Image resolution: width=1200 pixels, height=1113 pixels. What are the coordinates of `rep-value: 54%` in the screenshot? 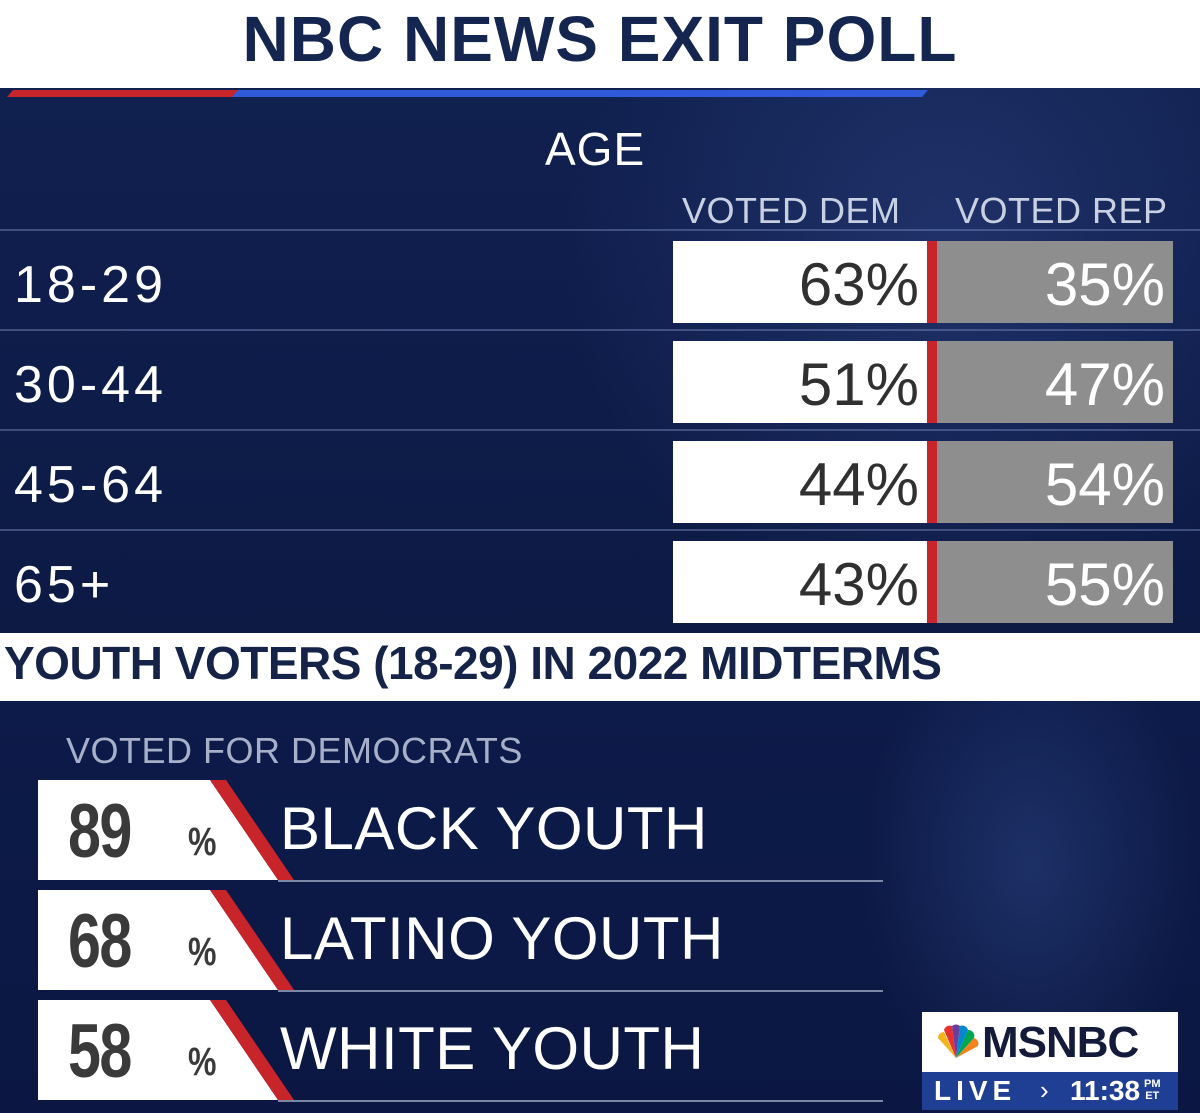 It's located at (1055, 482).